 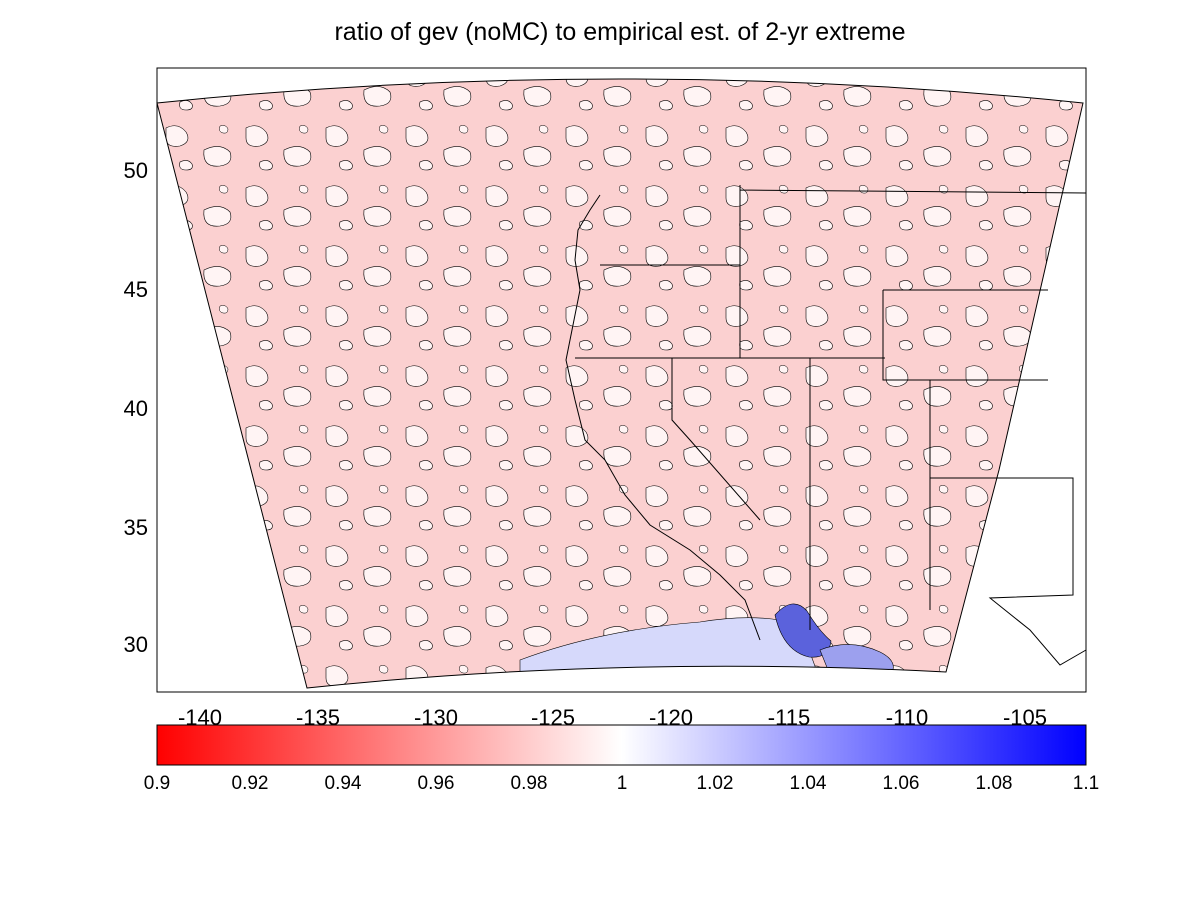 I want to click on colorbar-tick-label: 1, so click(x=622, y=783).